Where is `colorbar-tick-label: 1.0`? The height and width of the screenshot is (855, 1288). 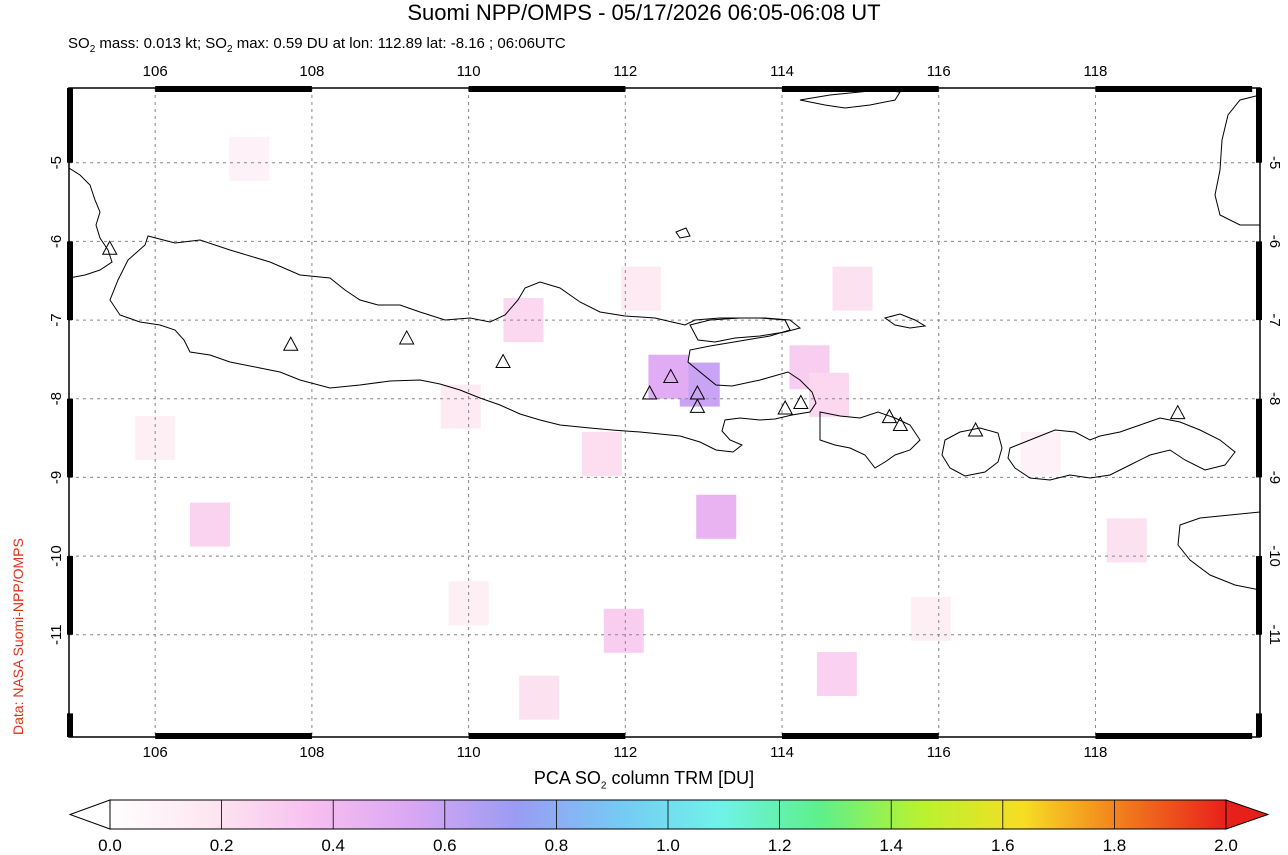
colorbar-tick-label: 1.0 is located at coordinates (668, 845).